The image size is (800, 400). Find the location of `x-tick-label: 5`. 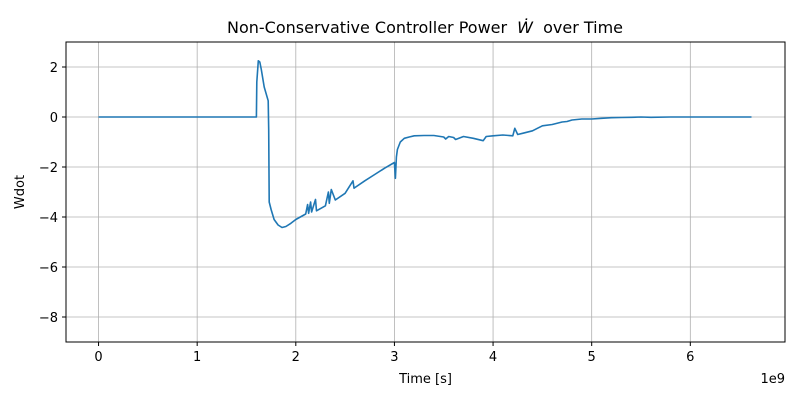

x-tick-label: 5 is located at coordinates (592, 357).